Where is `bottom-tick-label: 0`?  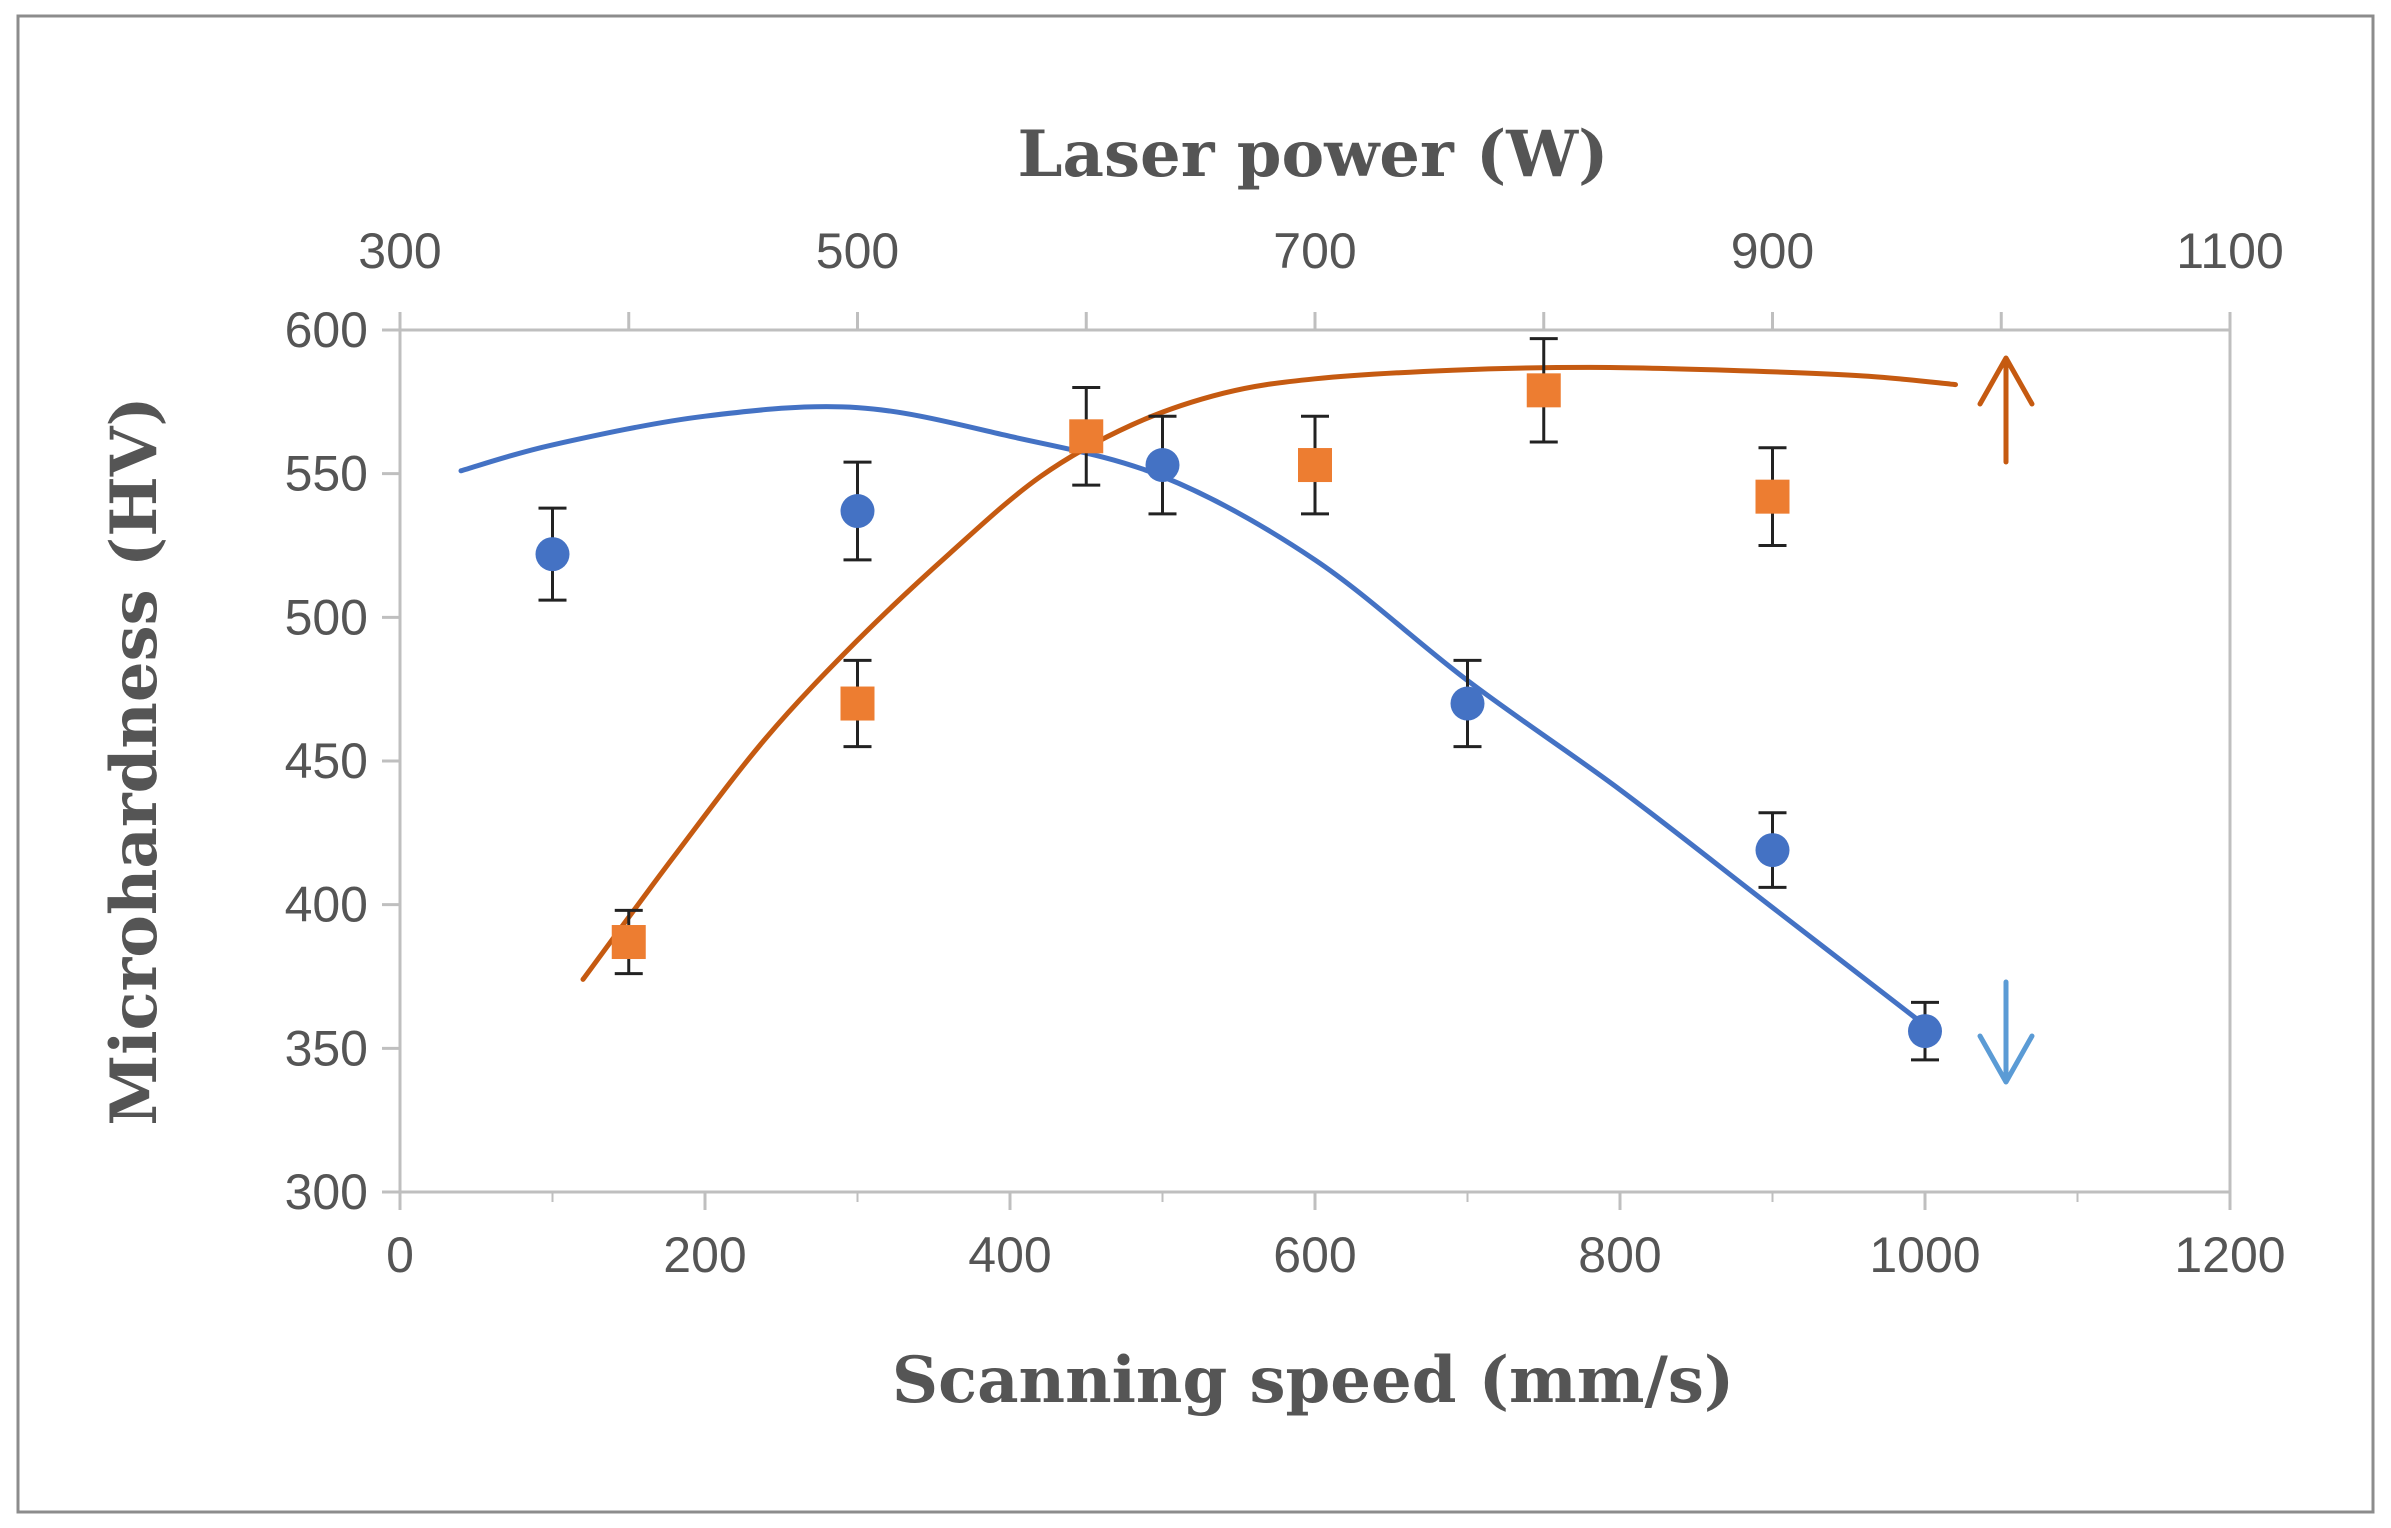
bottom-tick-label: 0 is located at coordinates (400, 1255).